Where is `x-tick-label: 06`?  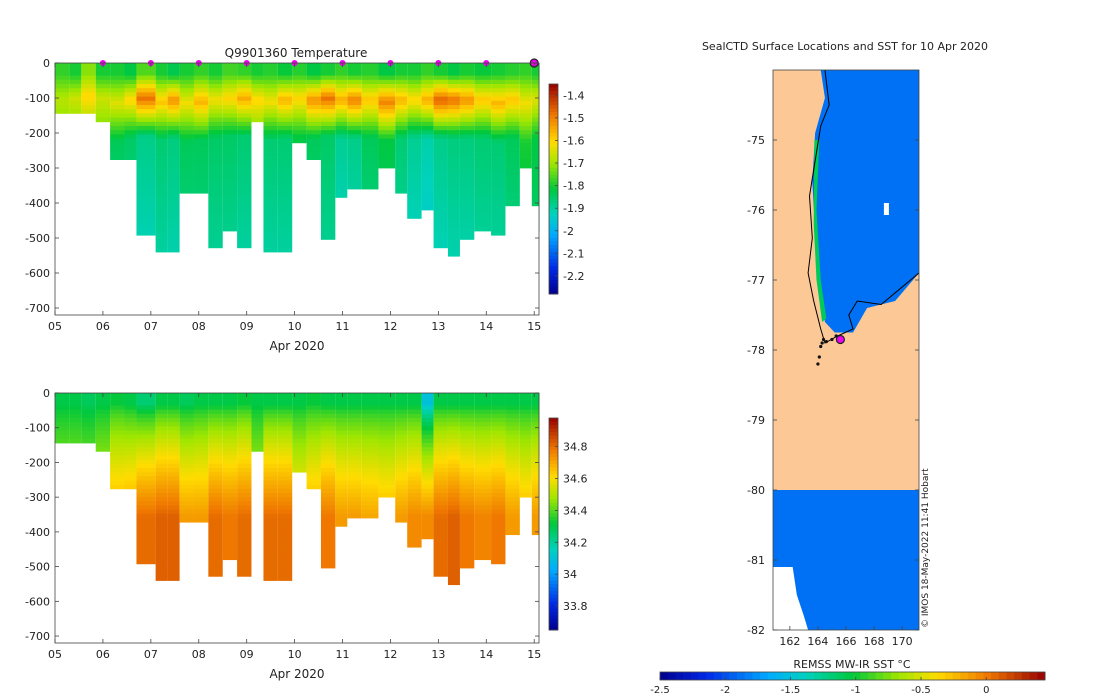 x-tick-label: 06 is located at coordinates (103, 326).